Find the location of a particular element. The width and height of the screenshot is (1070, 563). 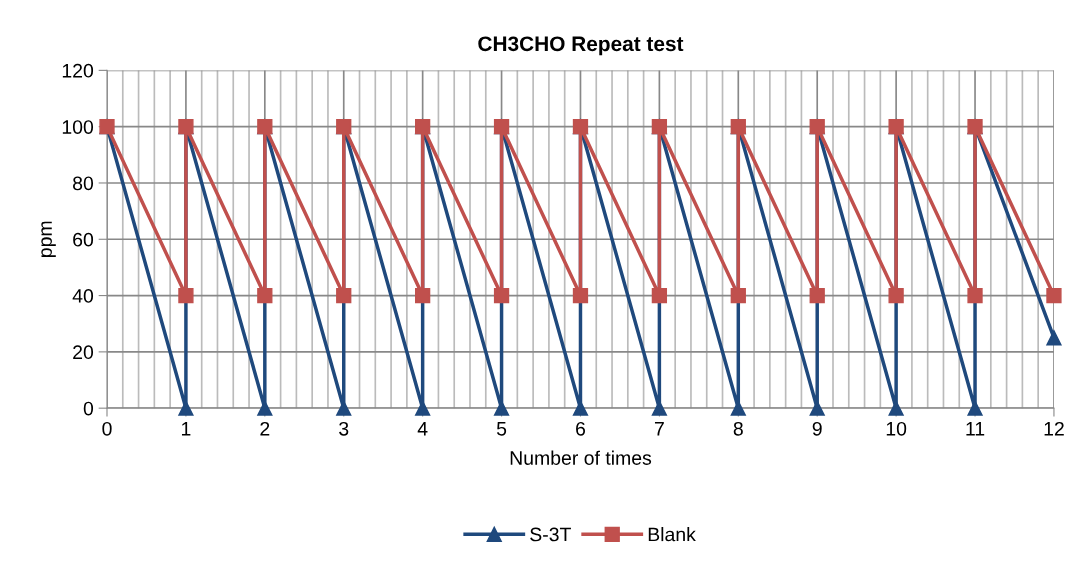

x-tick-label: 11 is located at coordinates (975, 429).